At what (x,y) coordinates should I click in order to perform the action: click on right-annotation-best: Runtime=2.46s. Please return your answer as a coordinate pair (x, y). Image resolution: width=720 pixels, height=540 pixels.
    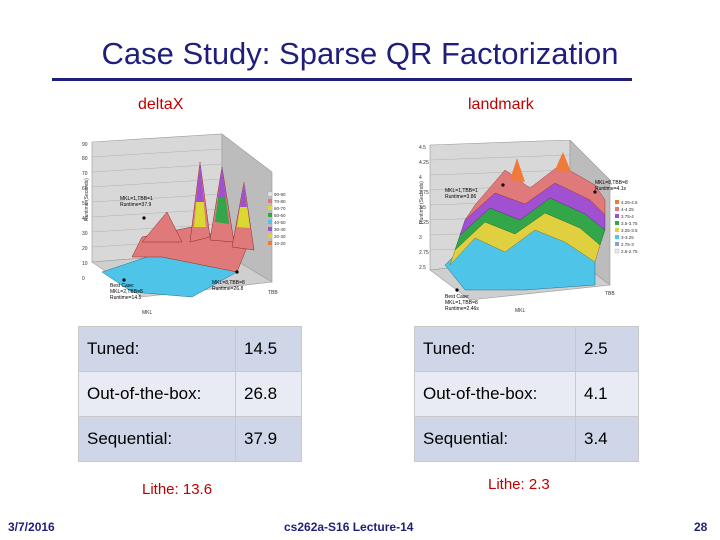
    Looking at the image, I should click on (462, 309).